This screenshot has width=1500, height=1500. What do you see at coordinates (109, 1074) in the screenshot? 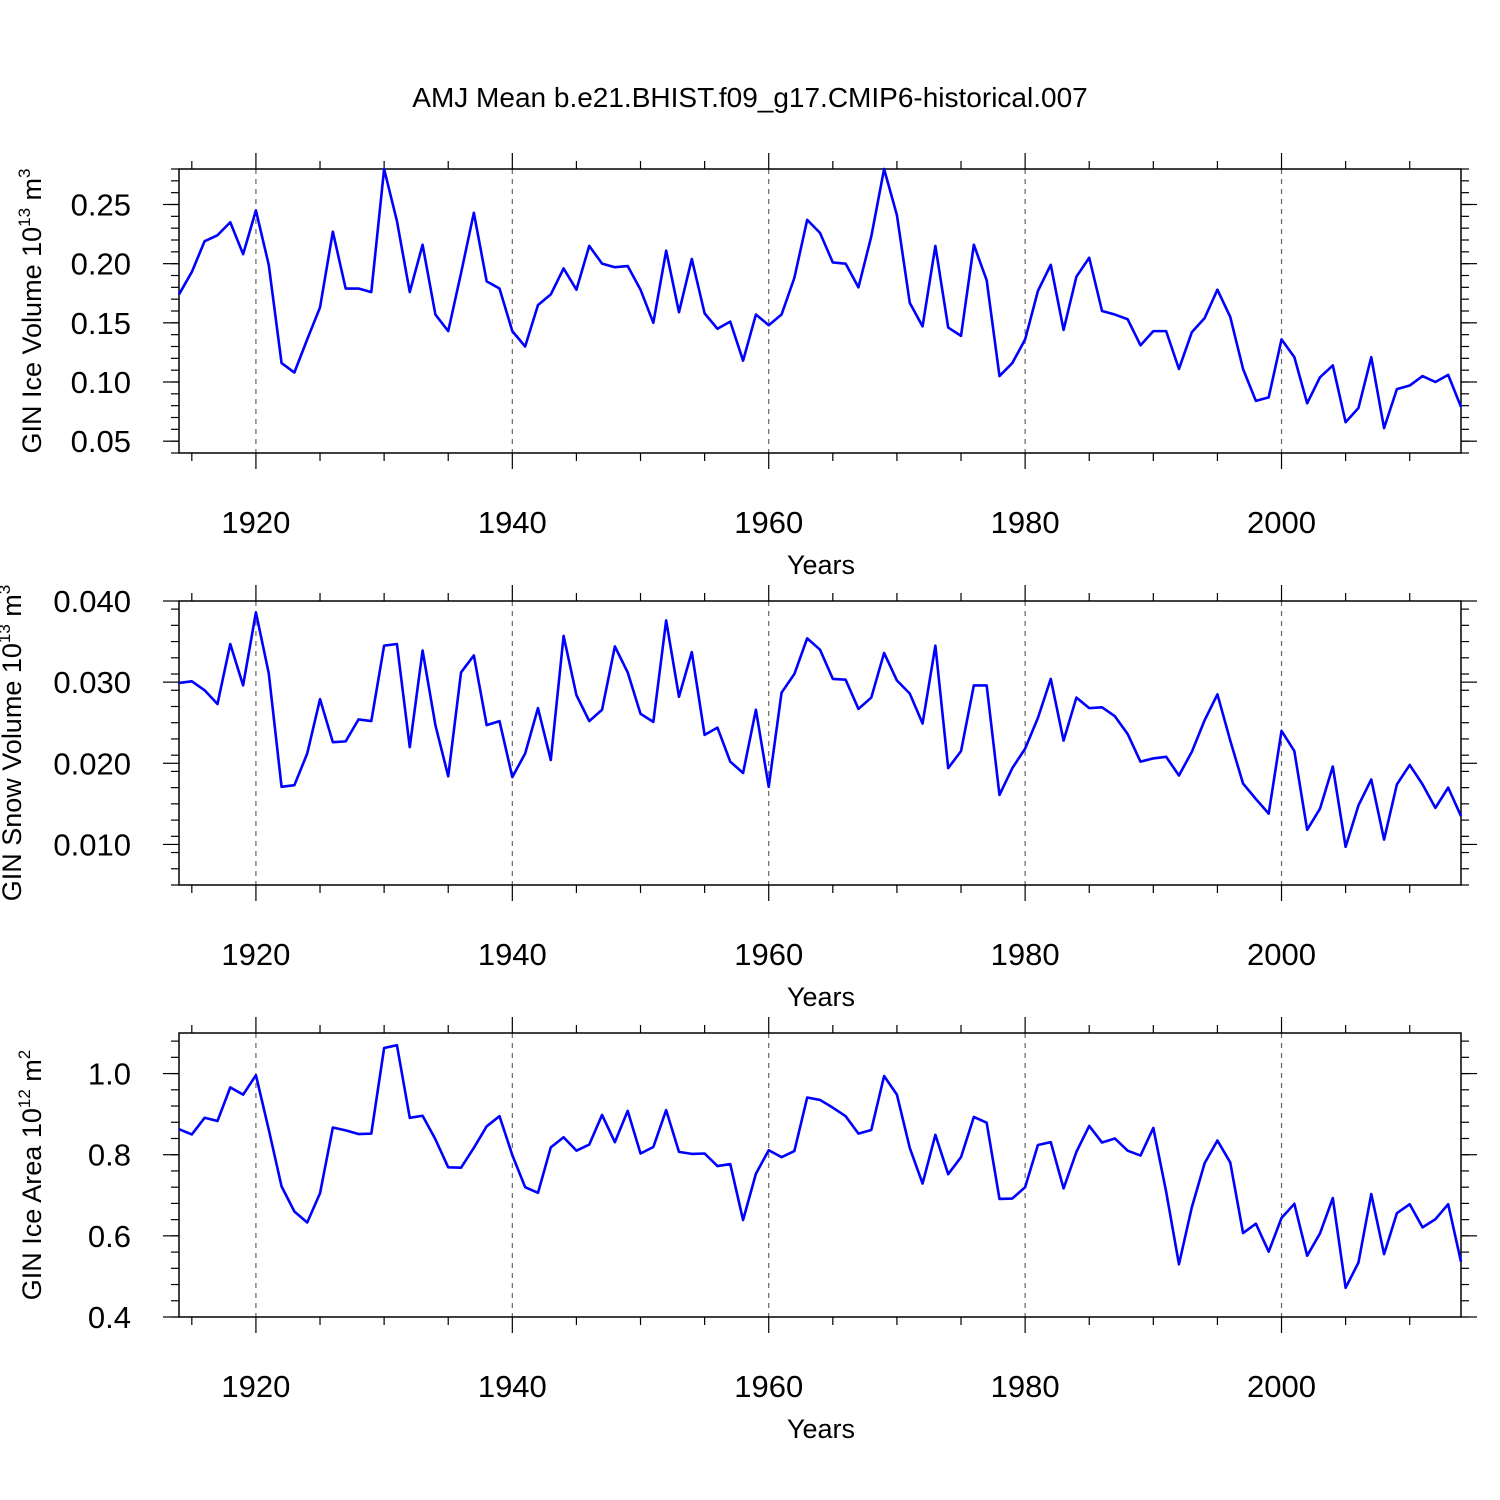
I see `y-tick-label: 1.0` at bounding box center [109, 1074].